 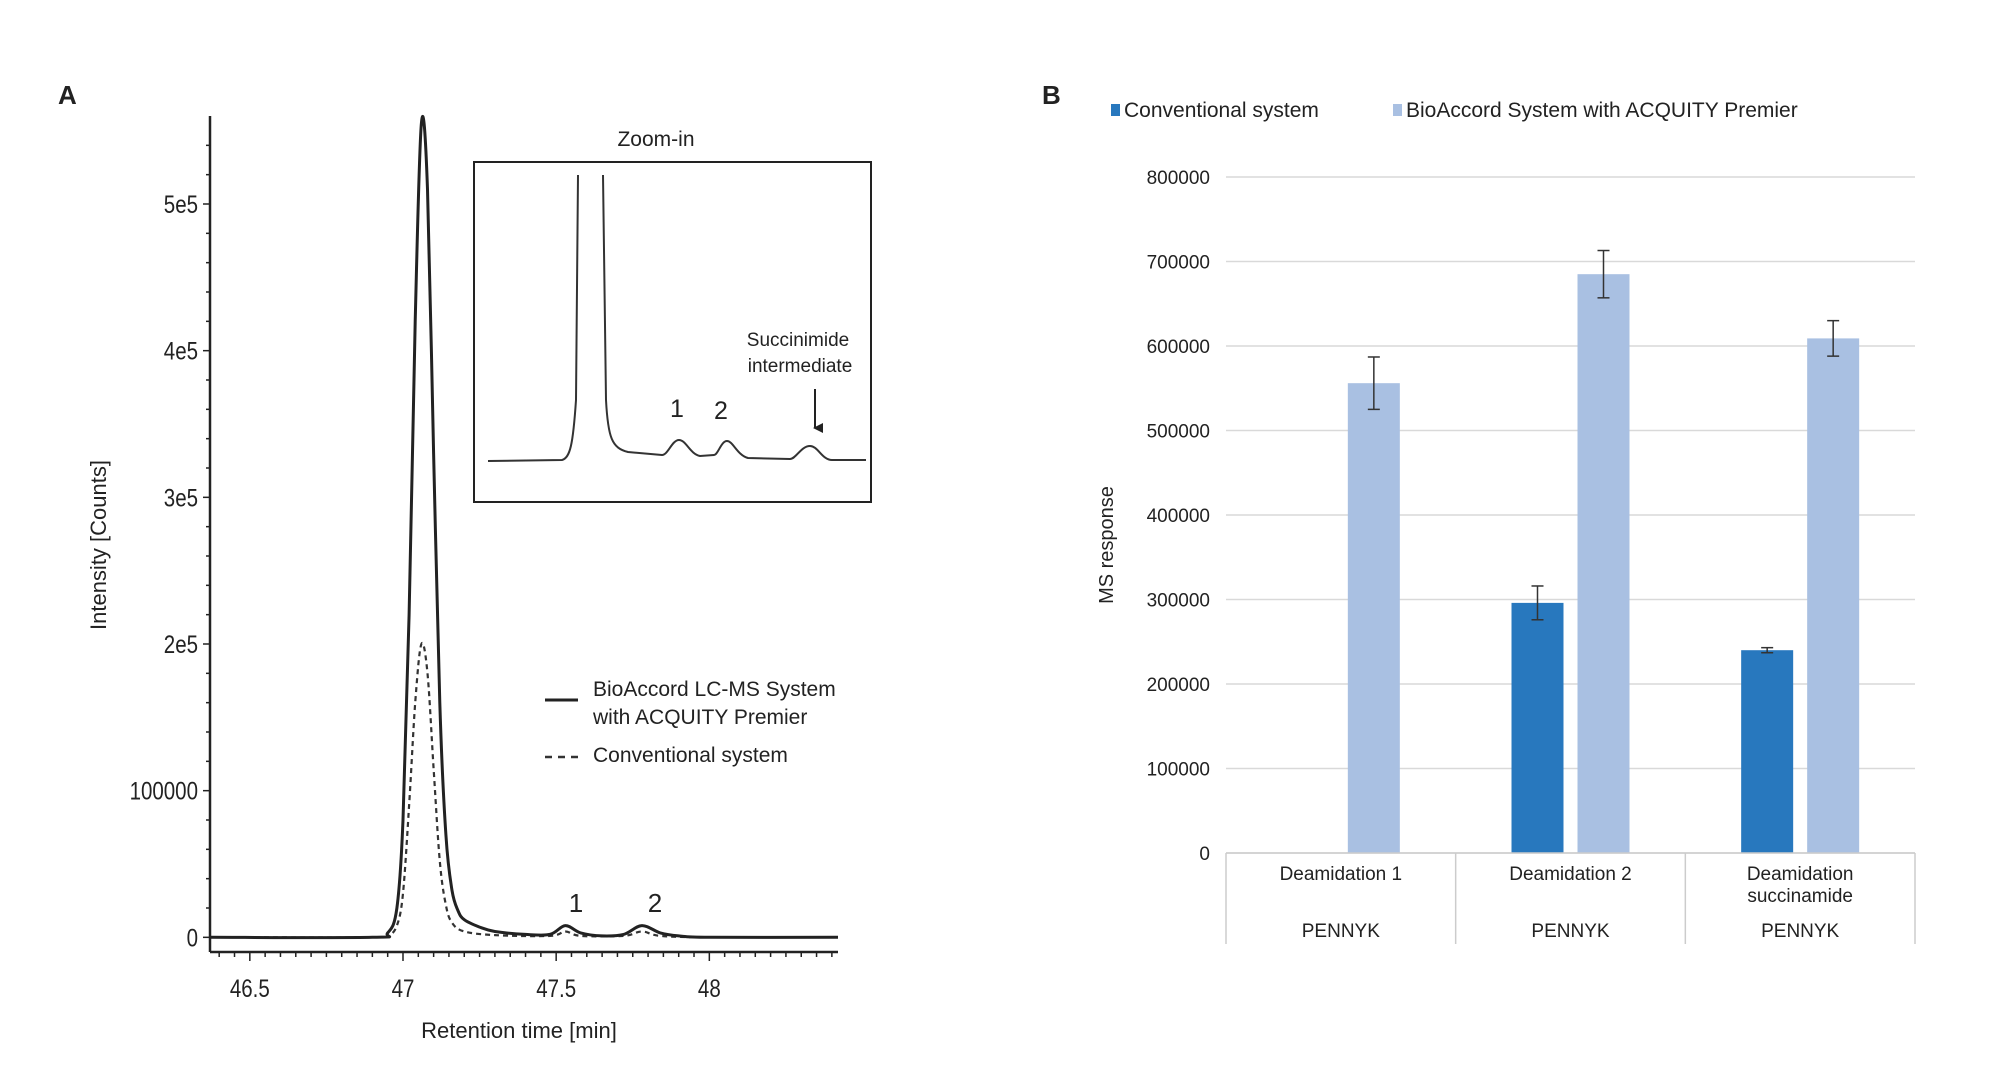 I want to click on y-tick-label: 4e5, so click(x=181, y=351).